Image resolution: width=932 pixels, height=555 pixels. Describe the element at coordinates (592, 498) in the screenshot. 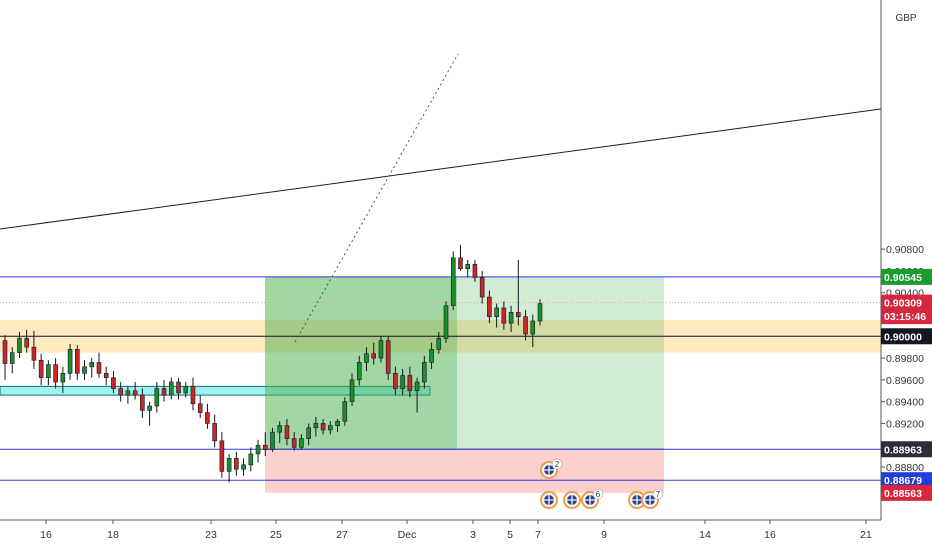

I see `economic-event-icon: 6` at that location.